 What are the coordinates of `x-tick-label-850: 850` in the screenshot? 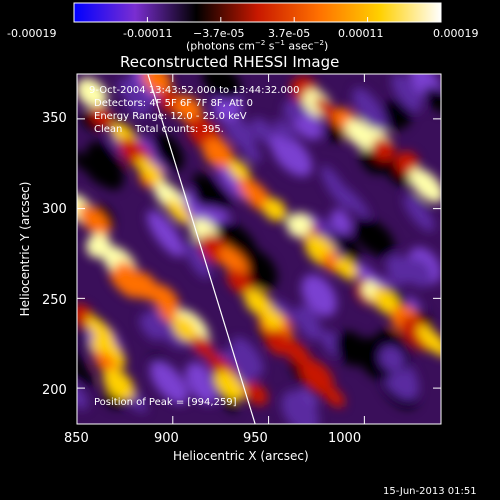 It's located at (76, 438).